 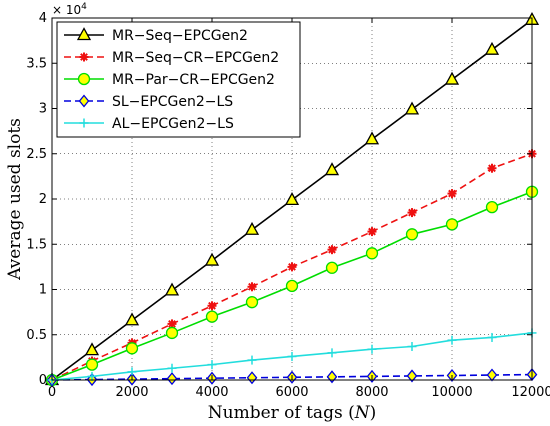 What do you see at coordinates (43, 18) in the screenshot?
I see `y-tick-label: 4` at bounding box center [43, 18].